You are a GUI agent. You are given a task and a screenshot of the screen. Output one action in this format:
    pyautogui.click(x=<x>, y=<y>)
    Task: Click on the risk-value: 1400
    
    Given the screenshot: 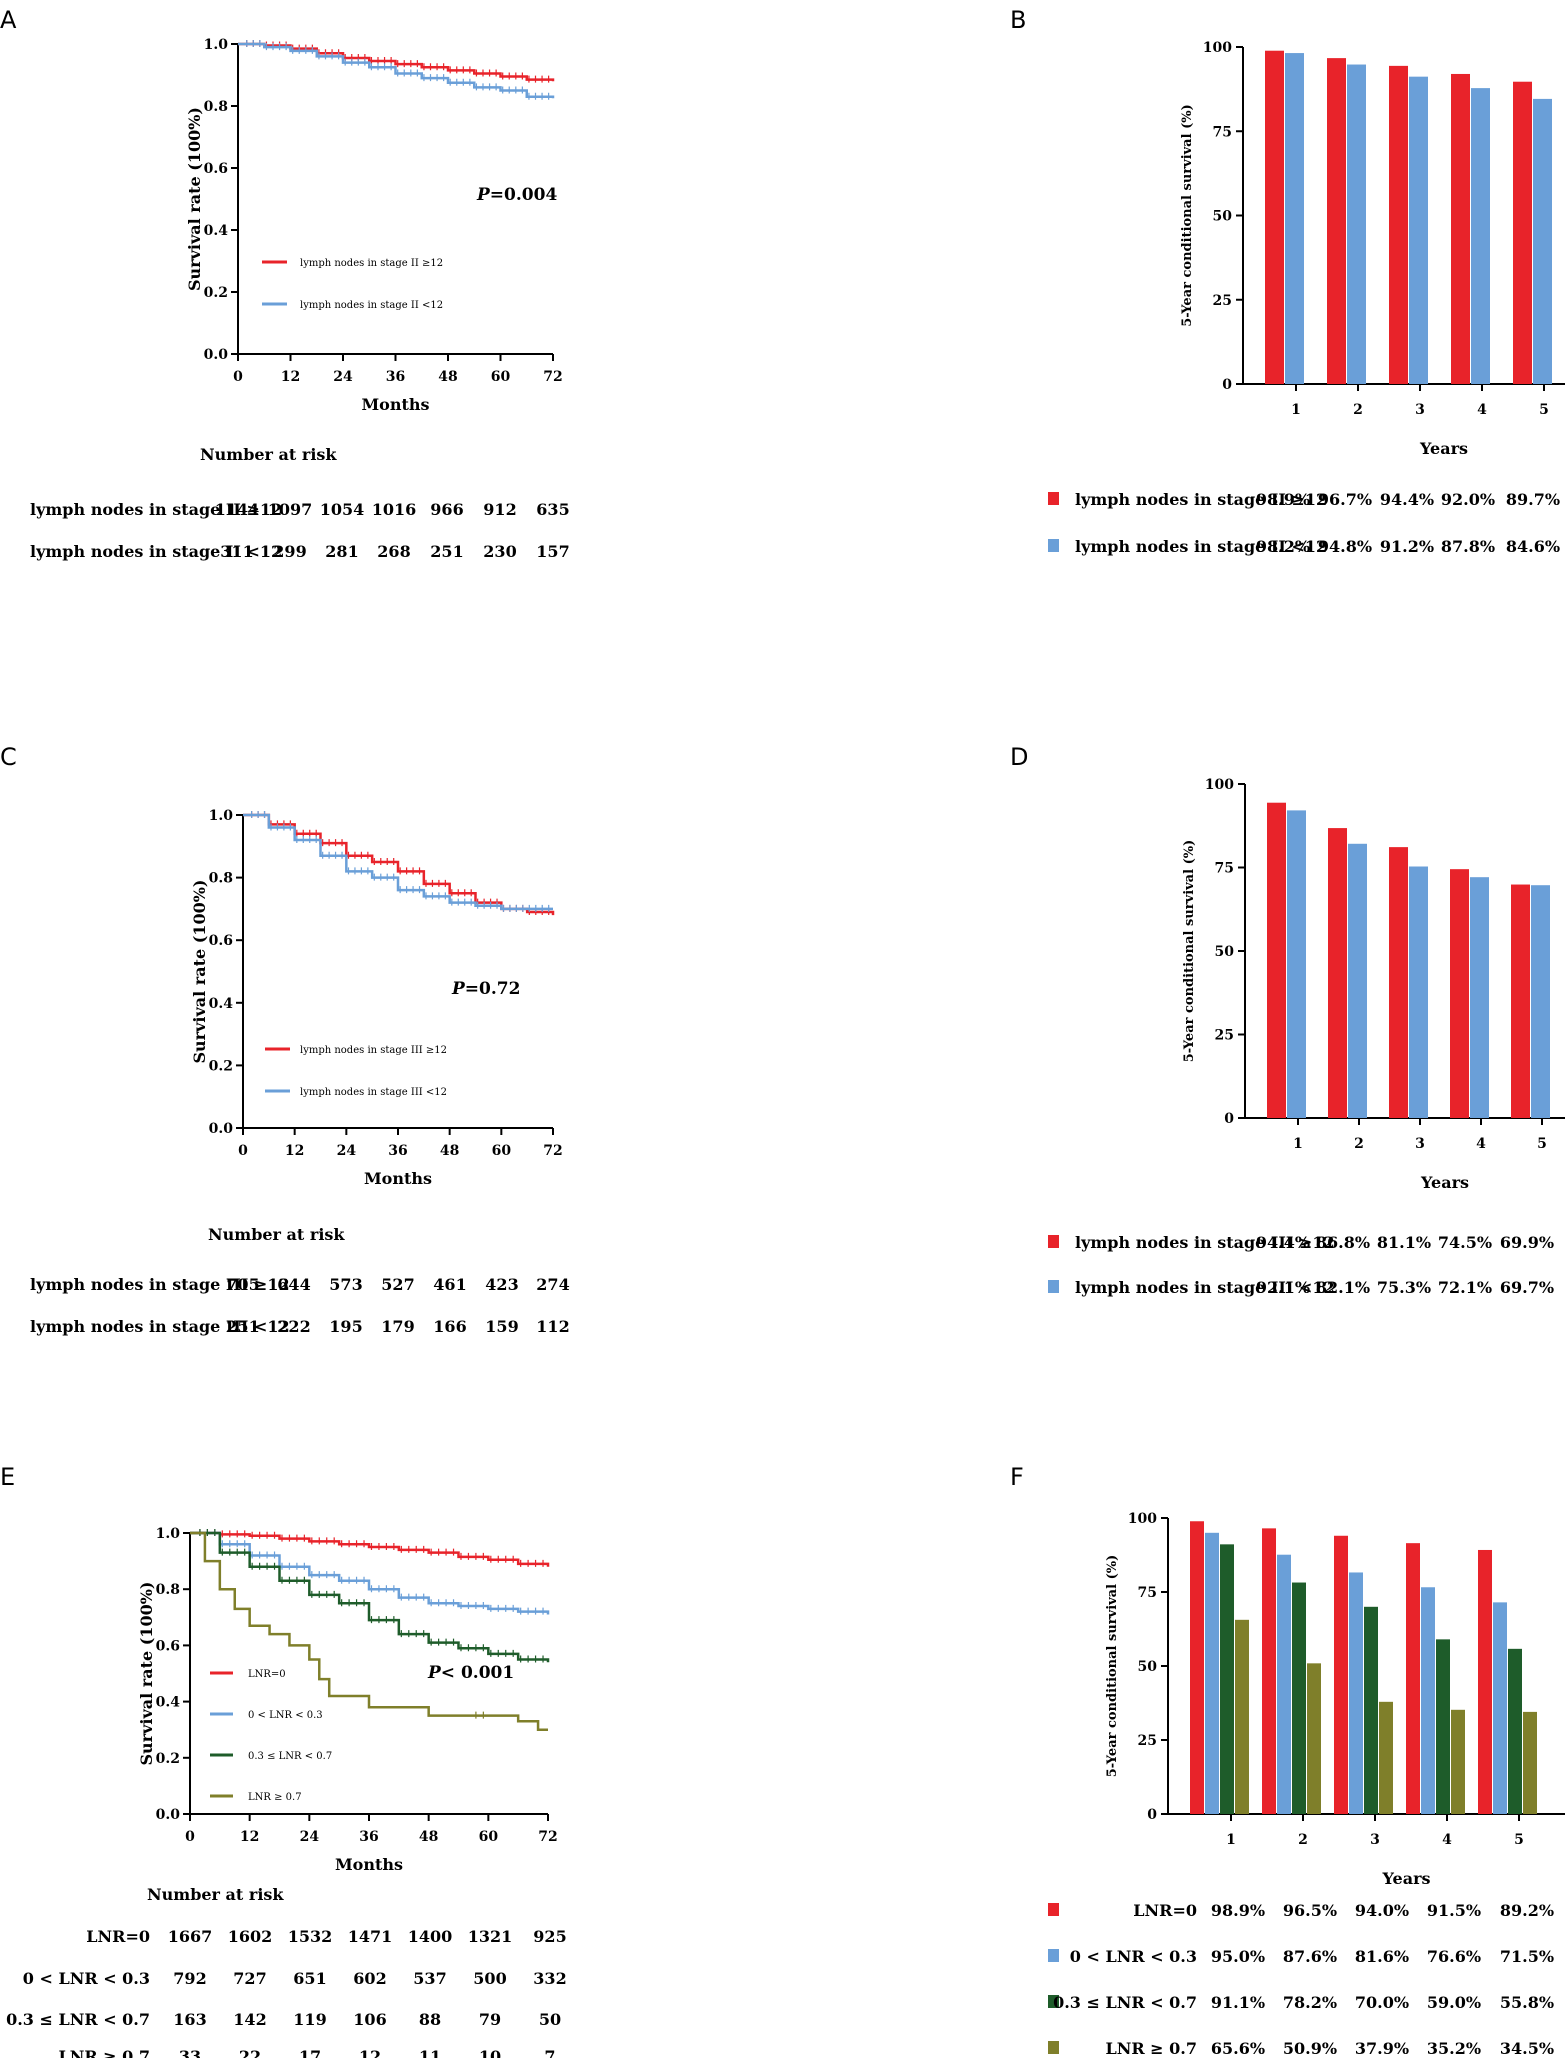 What is the action you would take?
    pyautogui.click(x=430, y=1936)
    